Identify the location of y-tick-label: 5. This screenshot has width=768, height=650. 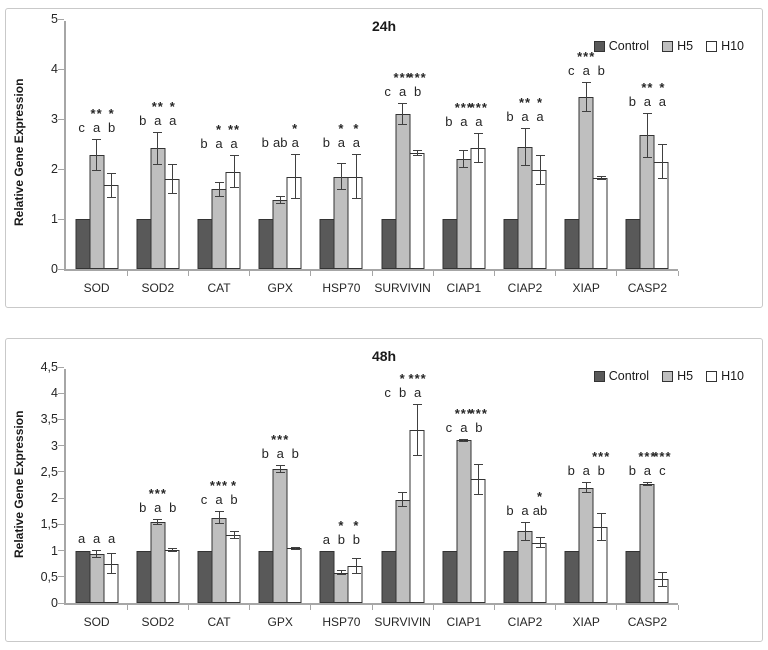
(54, 19).